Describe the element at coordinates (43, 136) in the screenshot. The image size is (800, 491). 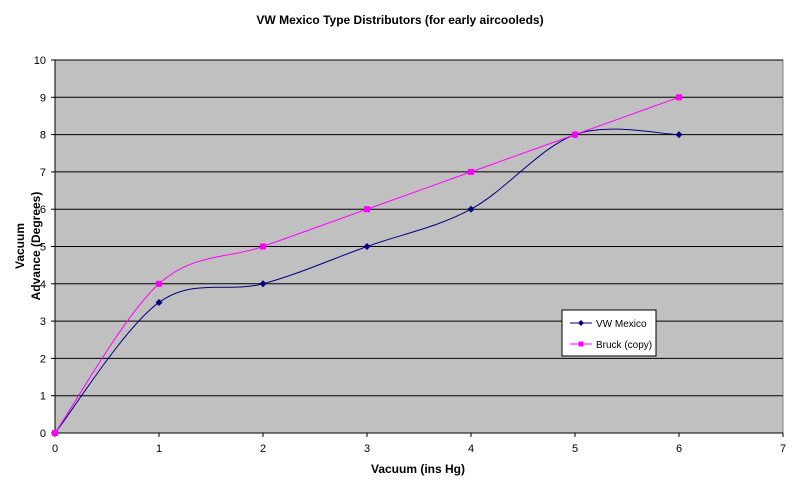
I see `y-tick-label: 8` at that location.